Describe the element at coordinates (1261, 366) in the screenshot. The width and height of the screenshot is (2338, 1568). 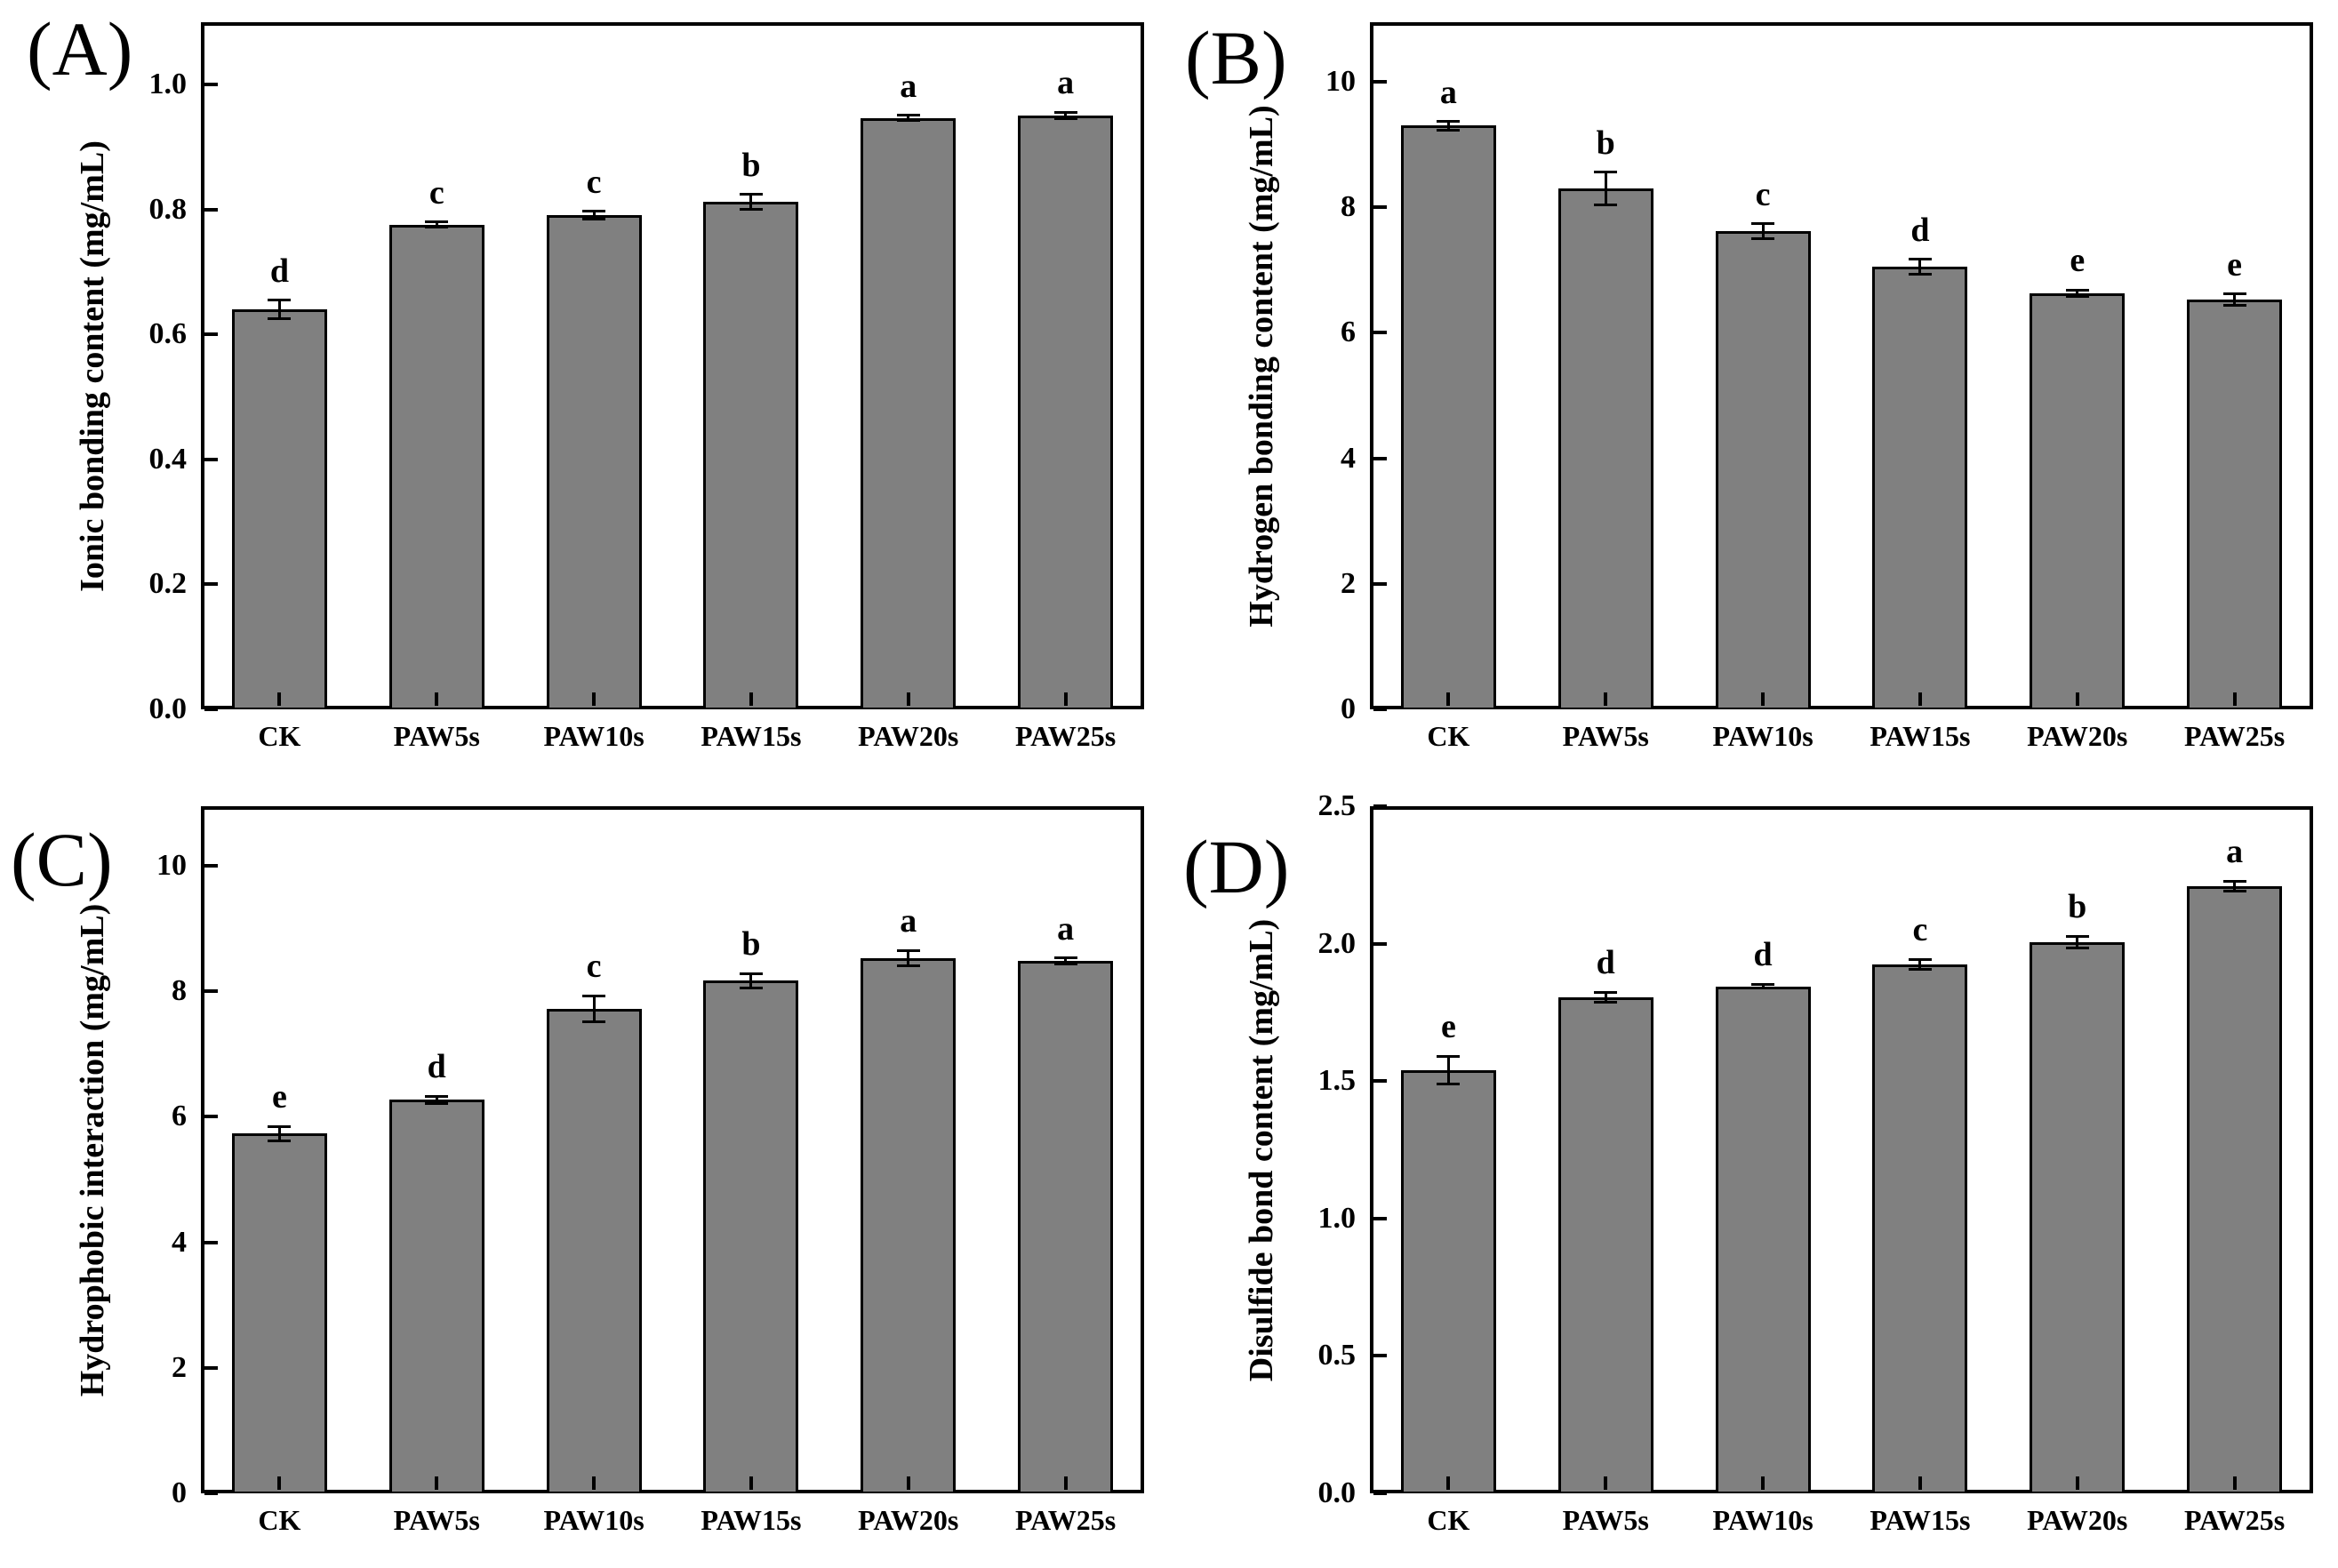
I see `panel-b-y-axis-title: Hydrogen bonding content (mg/mL)` at that location.